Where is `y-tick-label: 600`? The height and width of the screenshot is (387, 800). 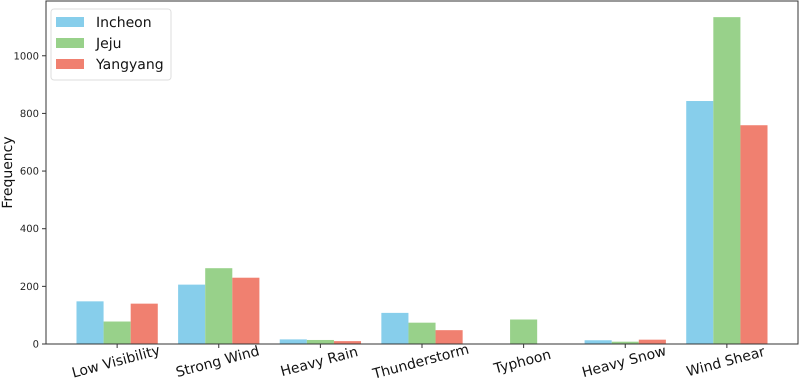
y-tick-label: 600 is located at coordinates (29, 172).